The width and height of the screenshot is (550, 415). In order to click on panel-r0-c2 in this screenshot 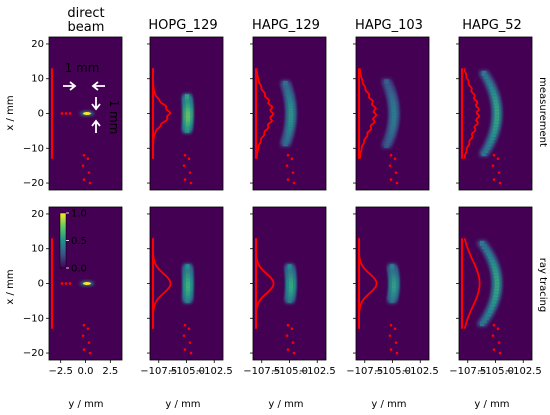, I will do `click(288, 113)`.